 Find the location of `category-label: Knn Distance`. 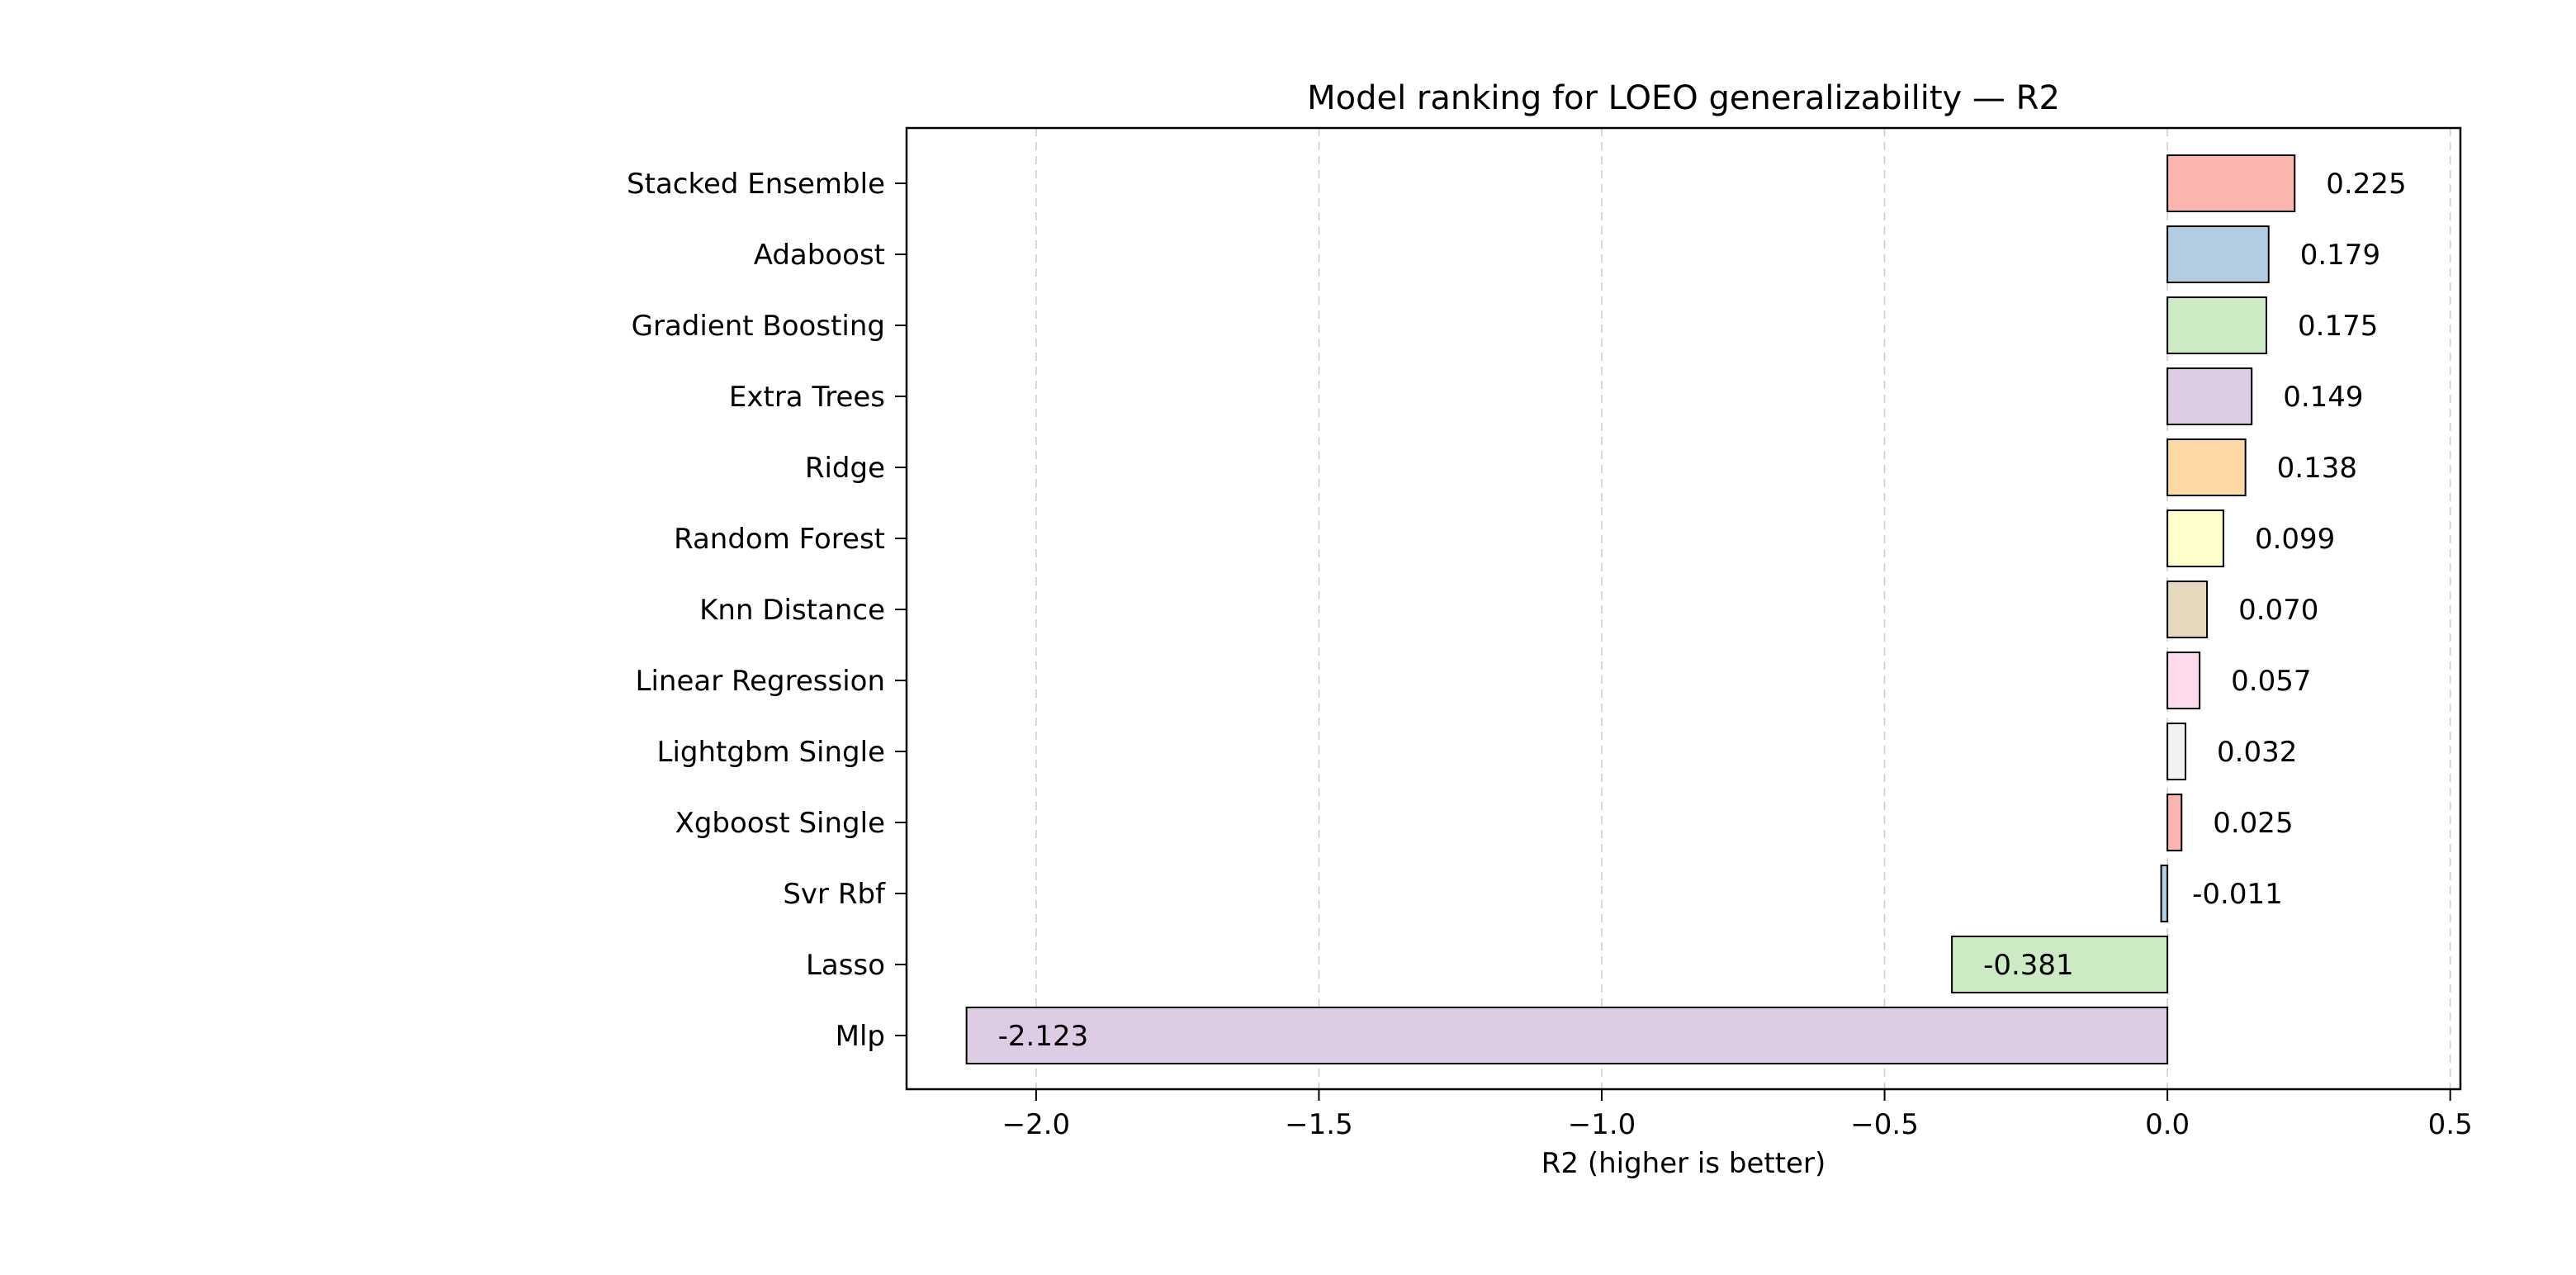

category-label: Knn Distance is located at coordinates (792, 610).